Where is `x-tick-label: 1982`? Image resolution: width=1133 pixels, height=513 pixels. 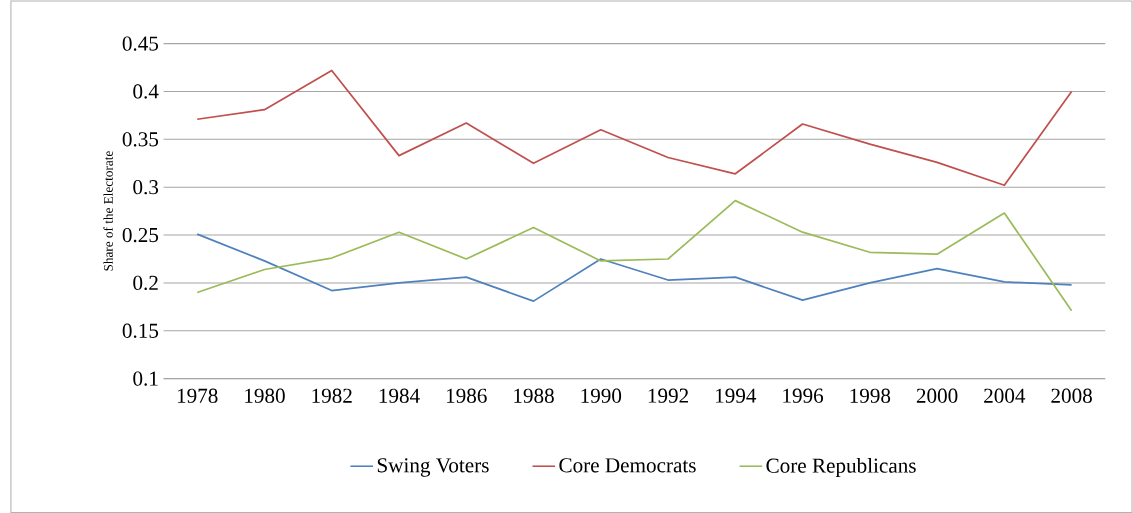 x-tick-label: 1982 is located at coordinates (332, 395).